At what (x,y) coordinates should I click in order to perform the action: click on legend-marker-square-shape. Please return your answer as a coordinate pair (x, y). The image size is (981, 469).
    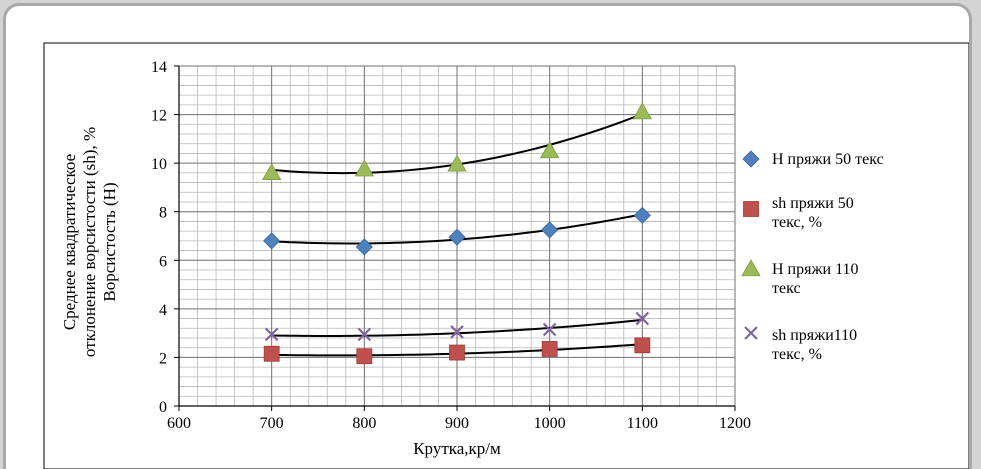
    Looking at the image, I should click on (751, 209).